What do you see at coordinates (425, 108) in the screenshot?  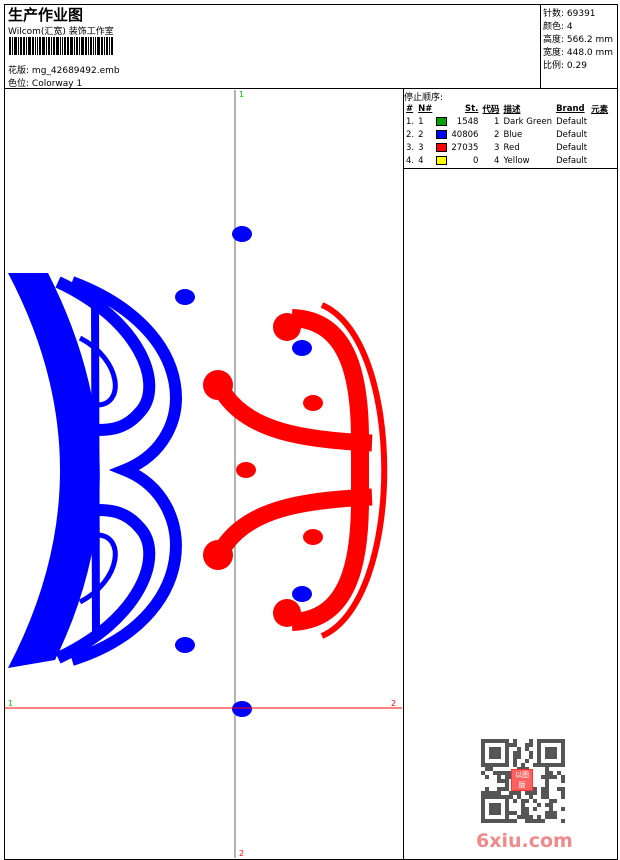 I see `col-n: N#` at bounding box center [425, 108].